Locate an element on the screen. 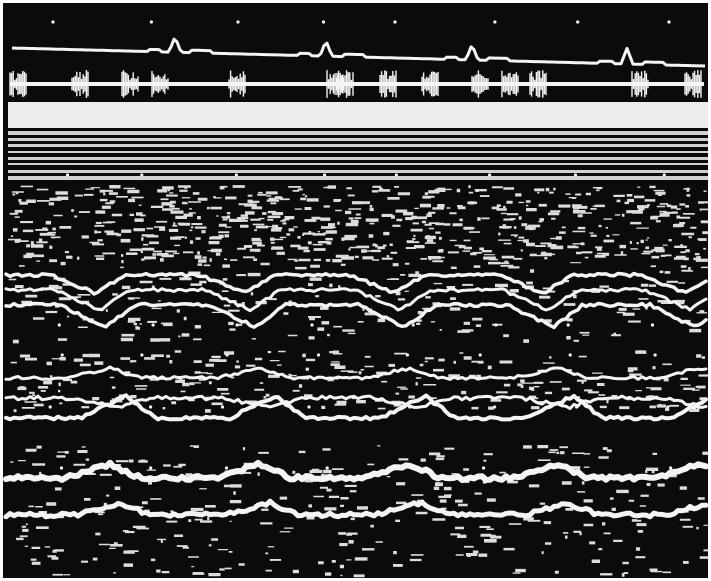 Image resolution: width=711 pixels, height=581 pixels. ecg-trace is located at coordinates (358, 52).